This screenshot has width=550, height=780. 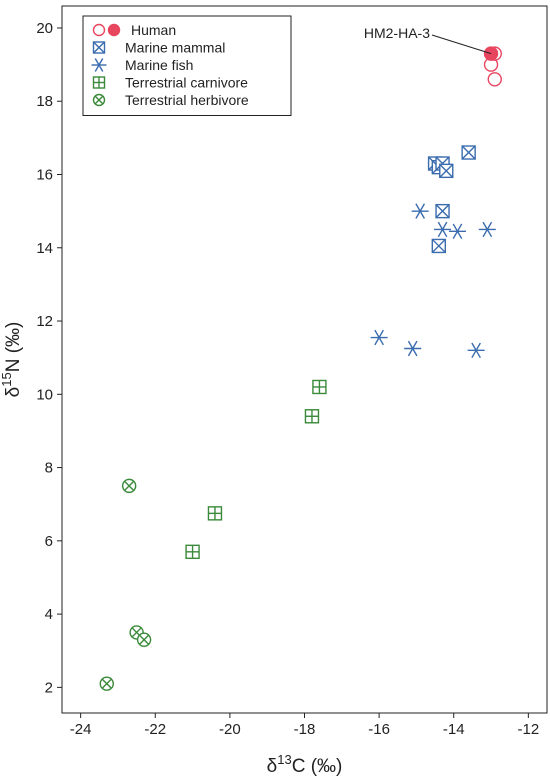 I want to click on legend-item-terrestrial-herbivore: Terrestrial herbivore, so click(x=170, y=100).